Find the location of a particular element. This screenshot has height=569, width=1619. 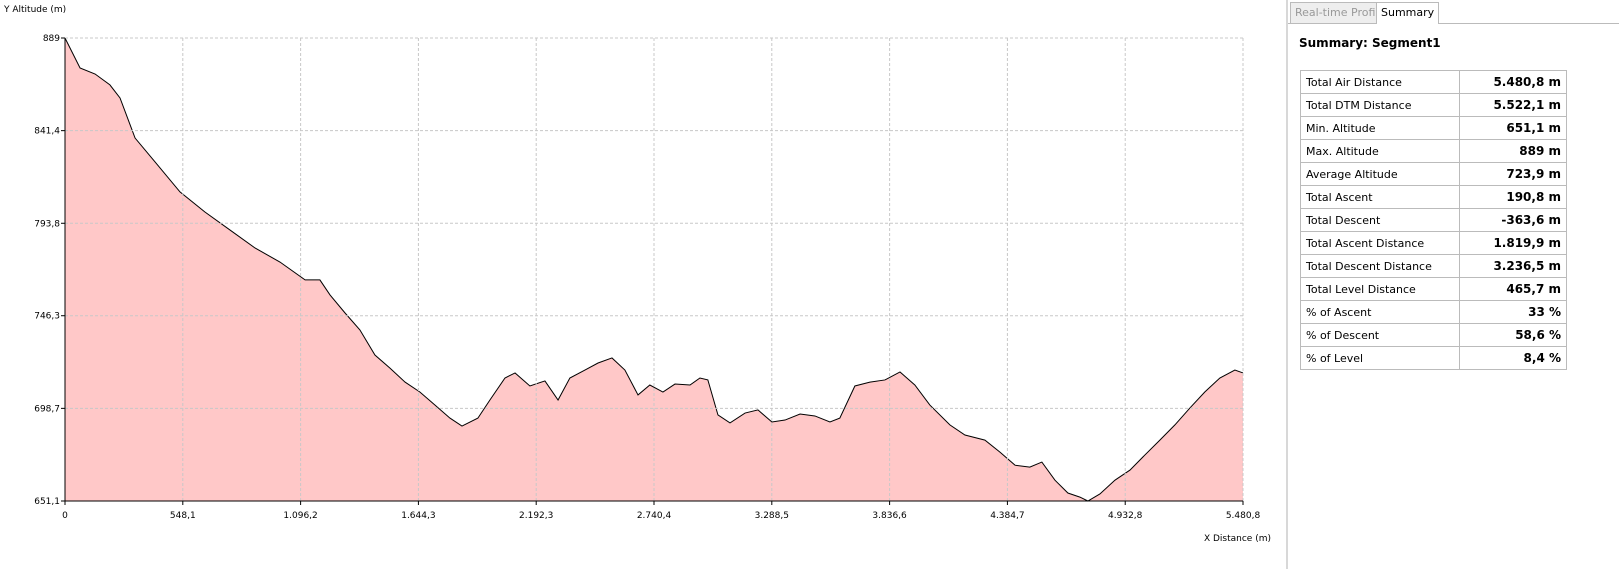

summary-row: % of Ascent 33 % is located at coordinates (1433, 312).